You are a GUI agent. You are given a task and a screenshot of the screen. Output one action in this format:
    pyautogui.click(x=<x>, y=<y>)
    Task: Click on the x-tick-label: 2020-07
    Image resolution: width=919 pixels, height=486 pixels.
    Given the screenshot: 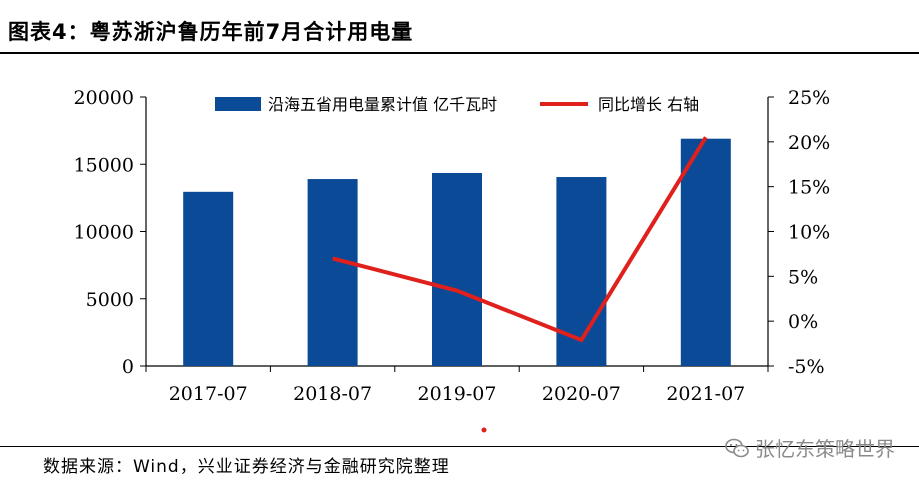 What is the action you would take?
    pyautogui.click(x=581, y=394)
    